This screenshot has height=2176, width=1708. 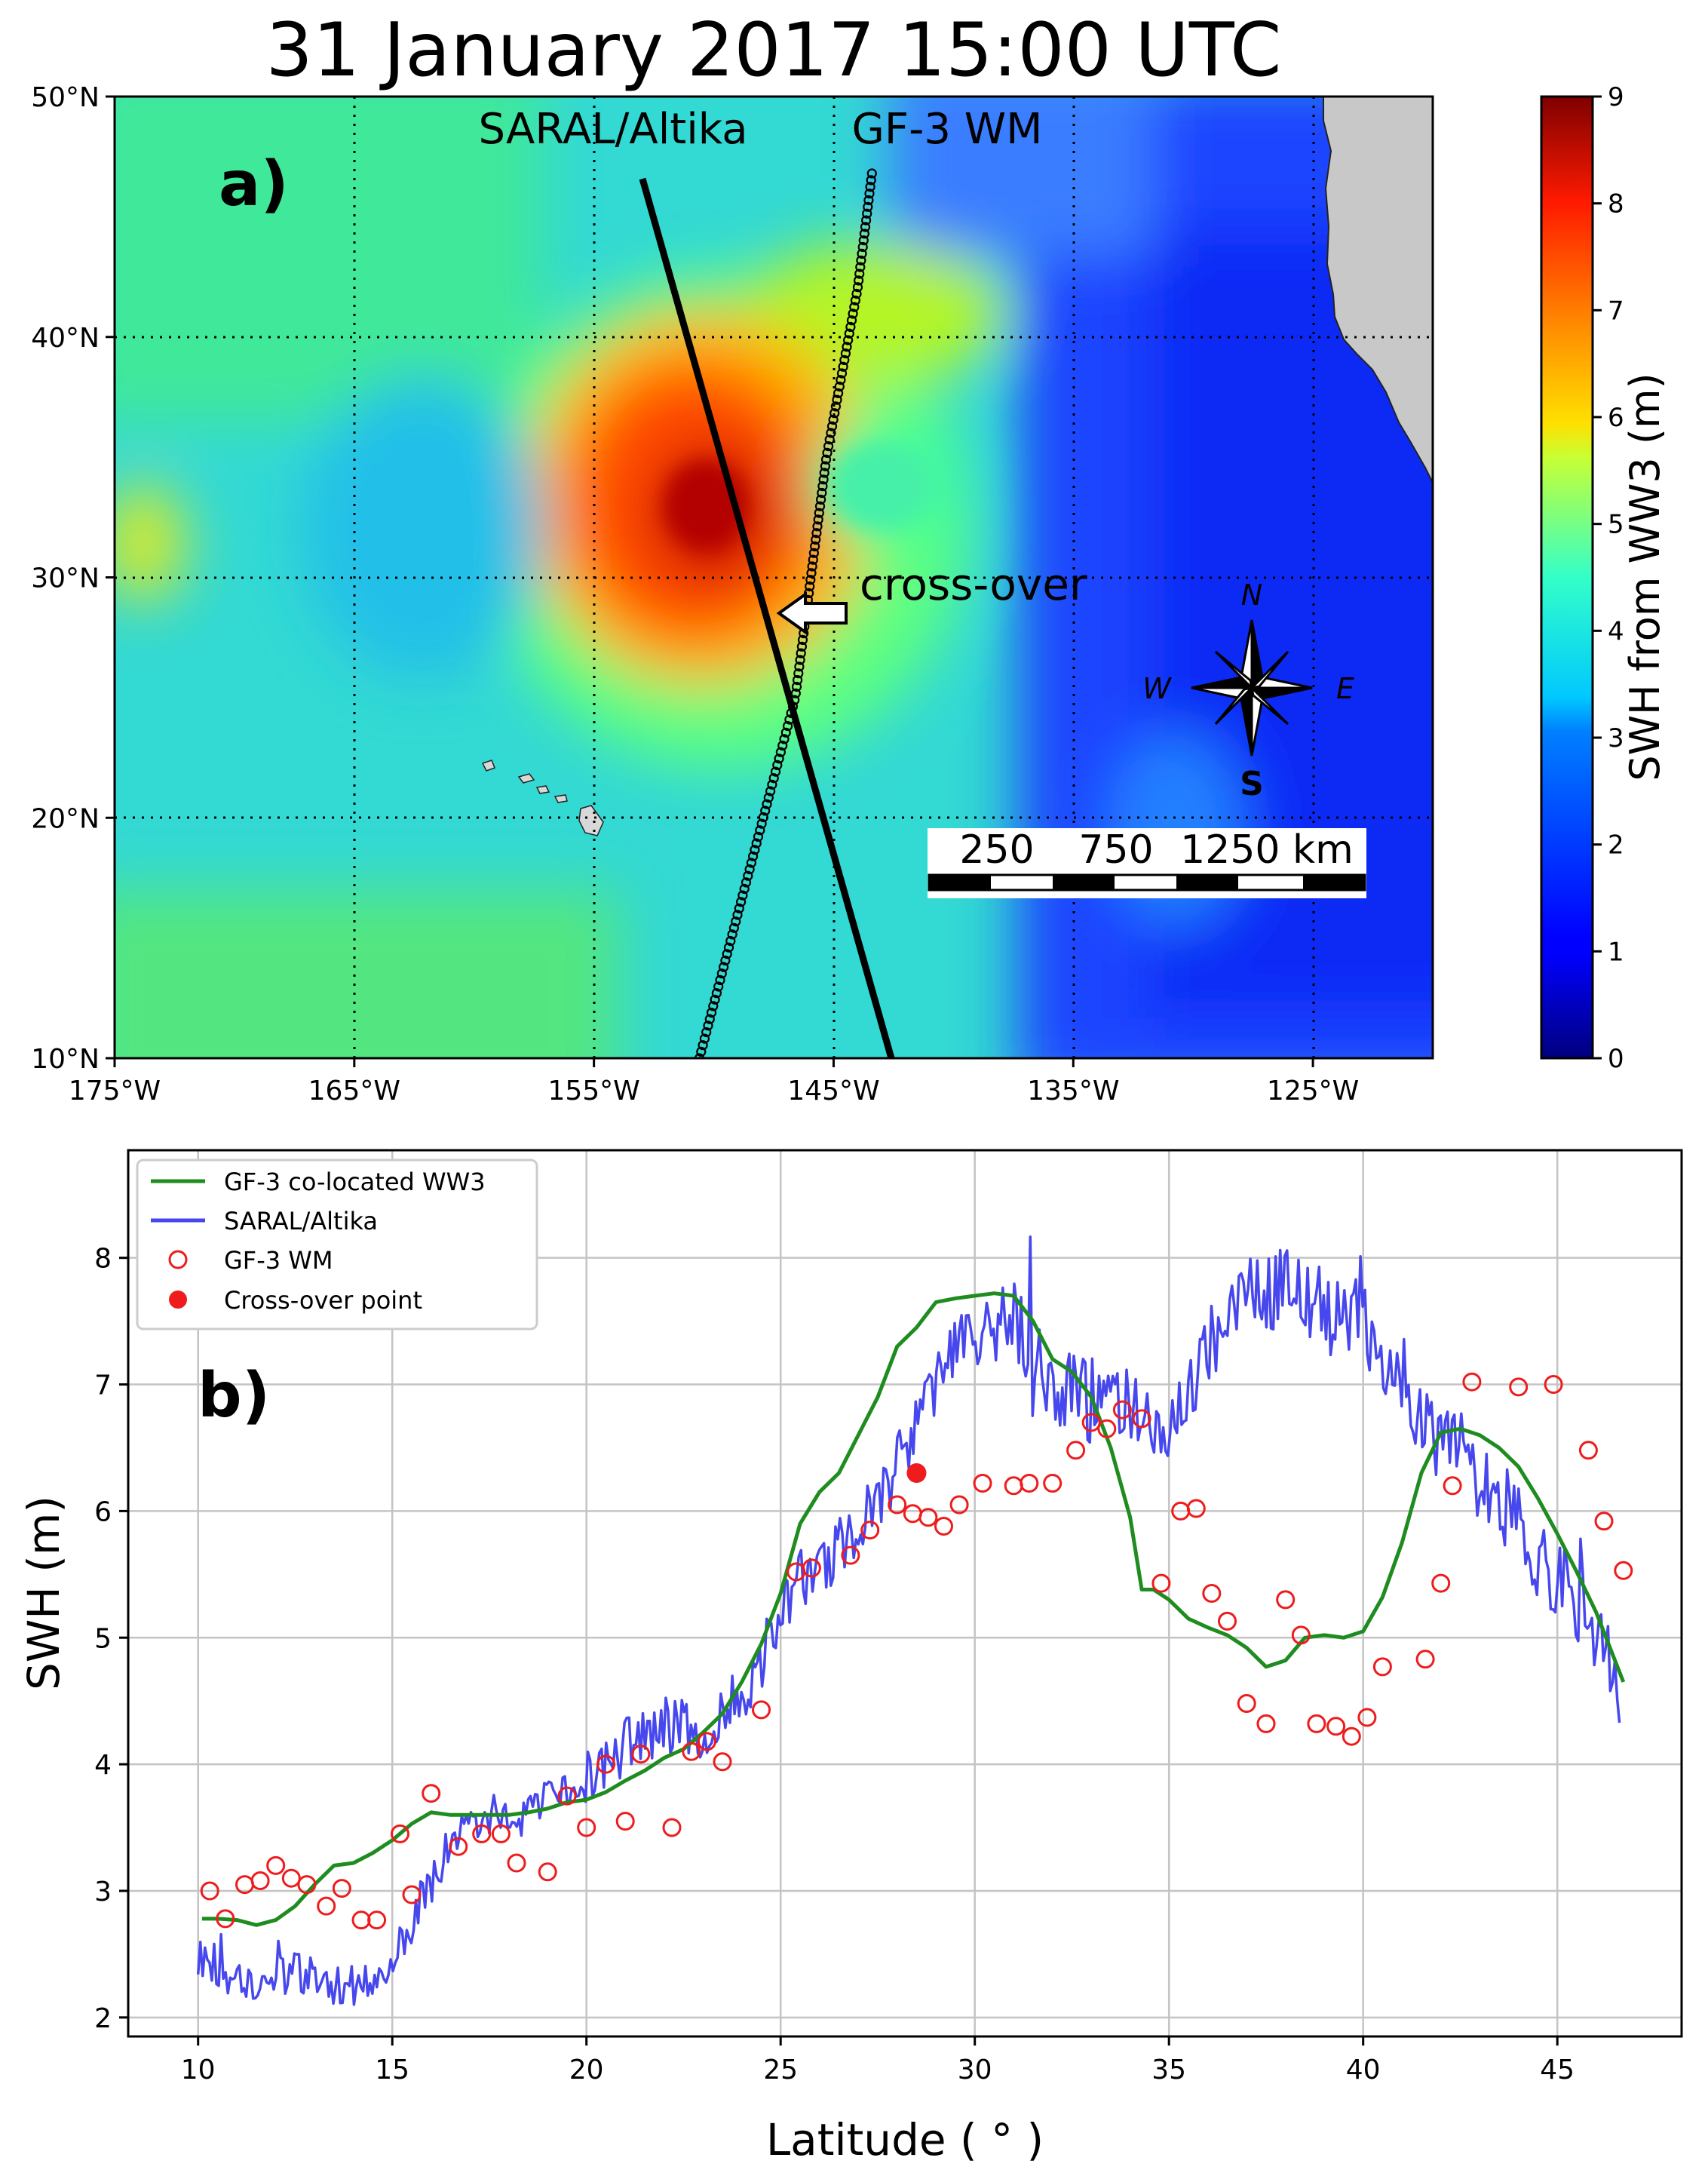 I want to click on y-tick-label-a: 10°N, so click(x=65, y=1059).